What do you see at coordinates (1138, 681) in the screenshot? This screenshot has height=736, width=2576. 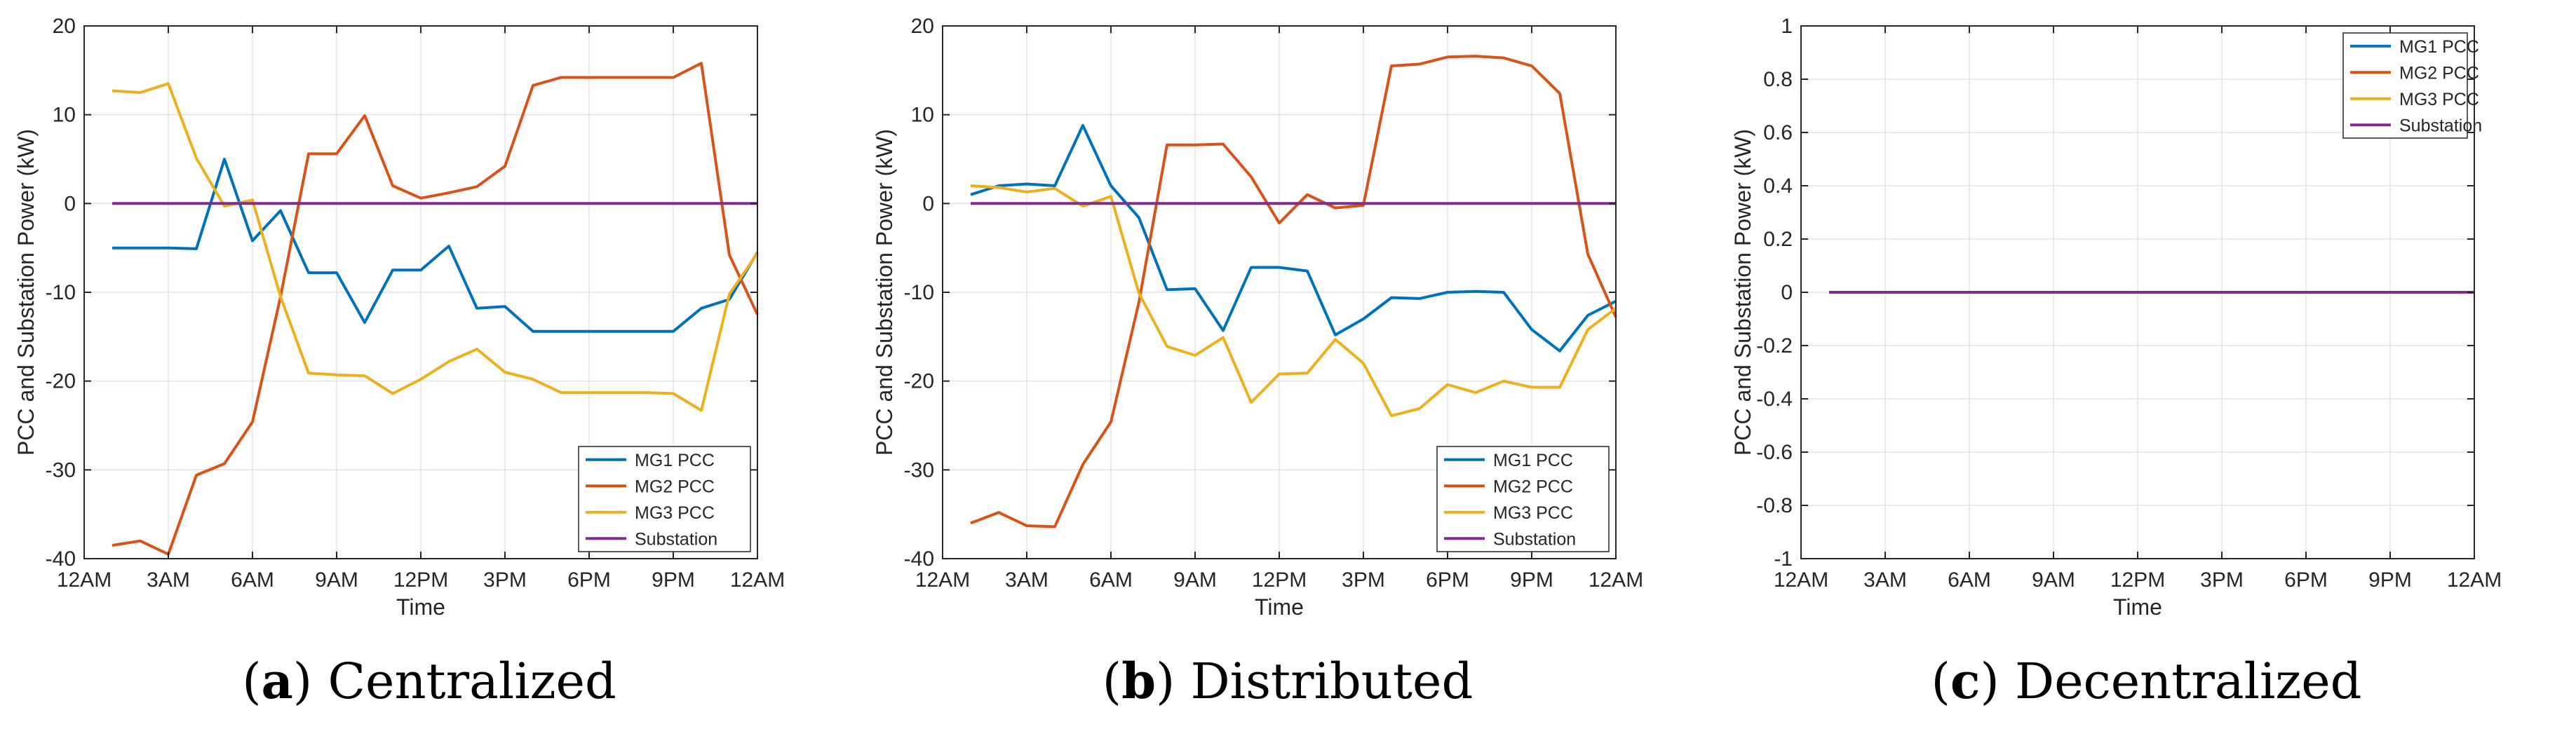 I see `caption-letter: b` at bounding box center [1138, 681].